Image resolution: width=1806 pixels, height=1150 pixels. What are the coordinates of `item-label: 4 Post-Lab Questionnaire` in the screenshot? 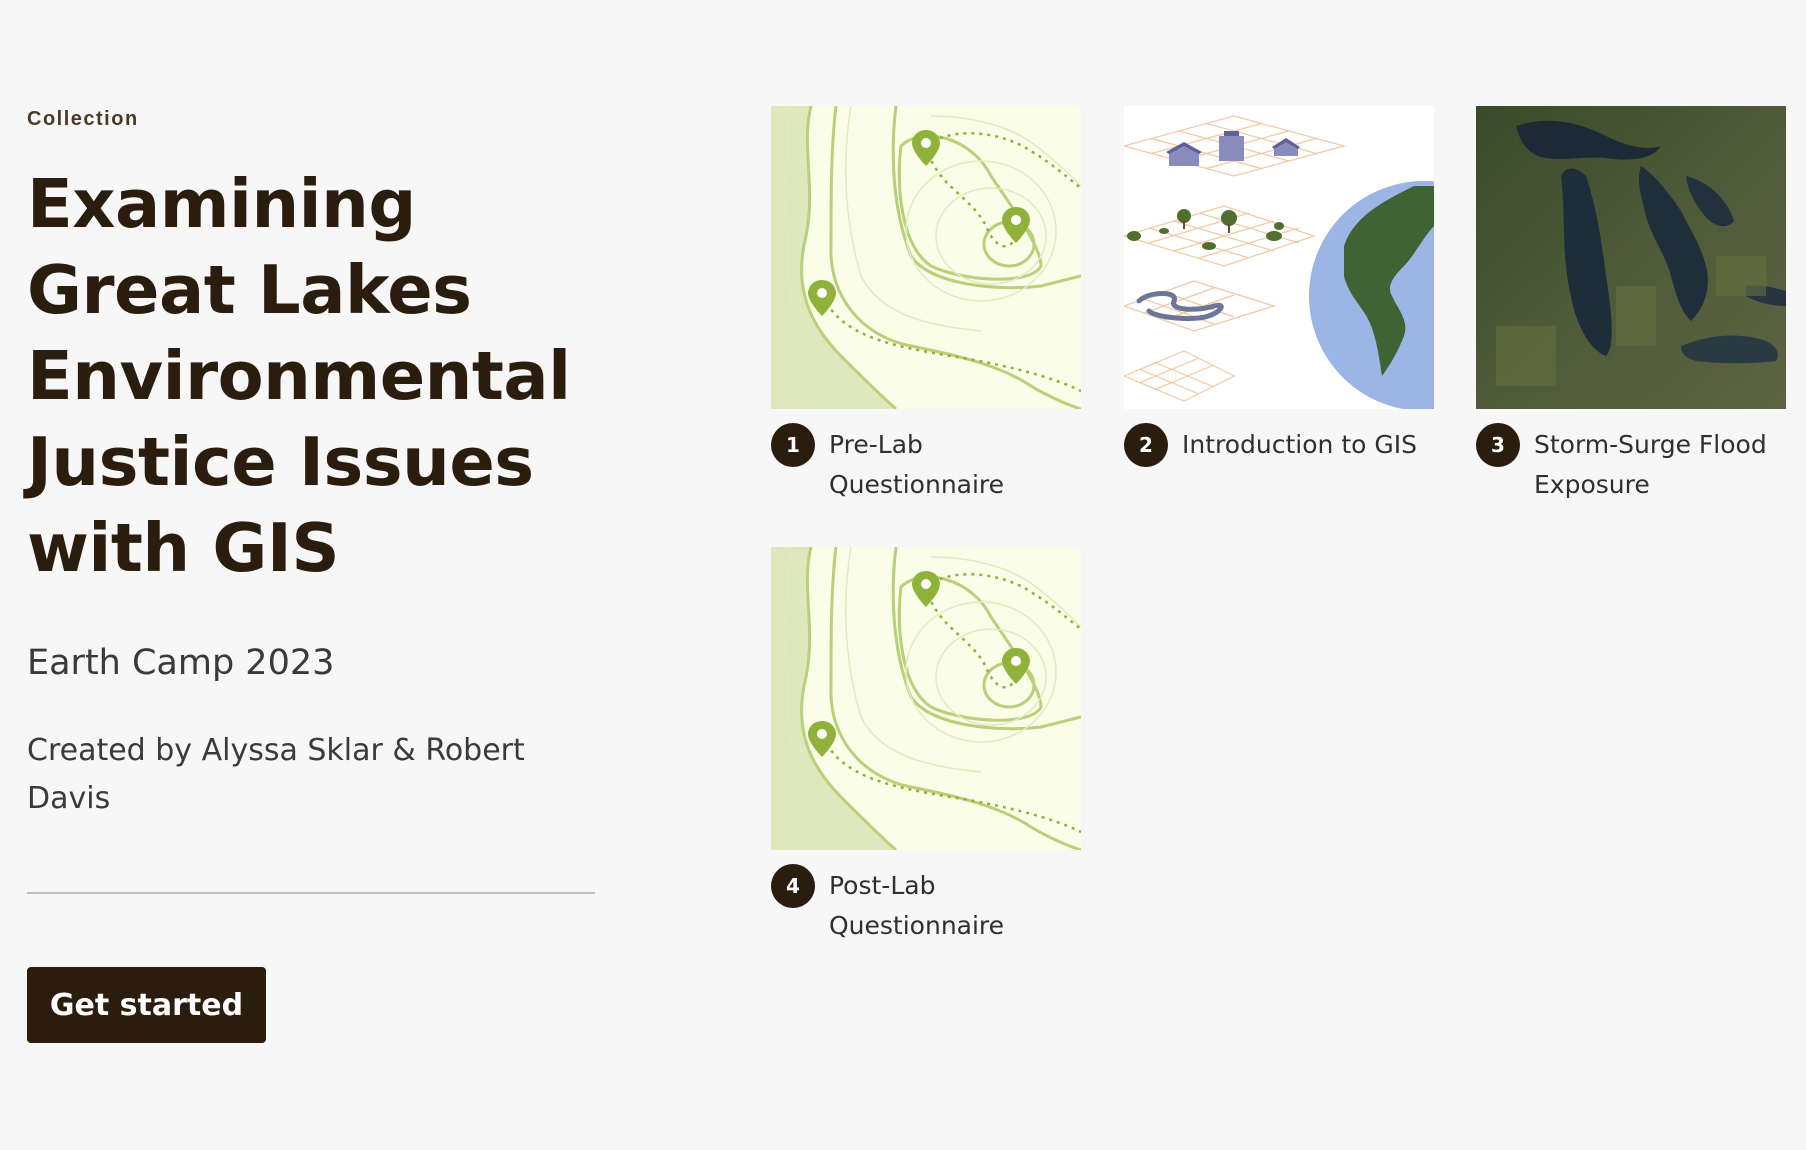 It's located at (926, 905).